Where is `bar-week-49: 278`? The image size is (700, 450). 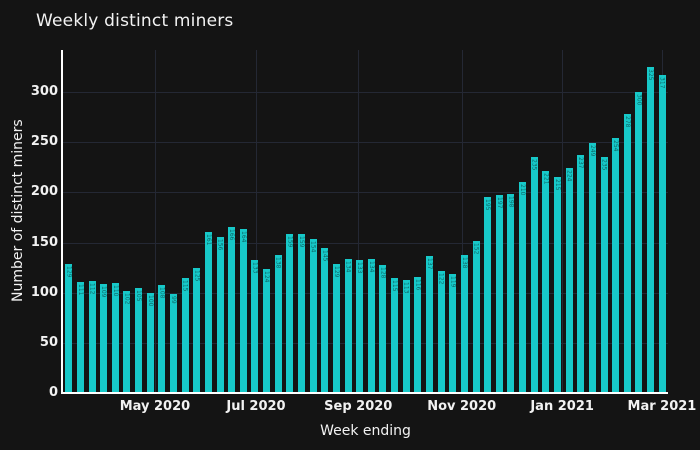
bar-week-49: 278 is located at coordinates (627, 253).